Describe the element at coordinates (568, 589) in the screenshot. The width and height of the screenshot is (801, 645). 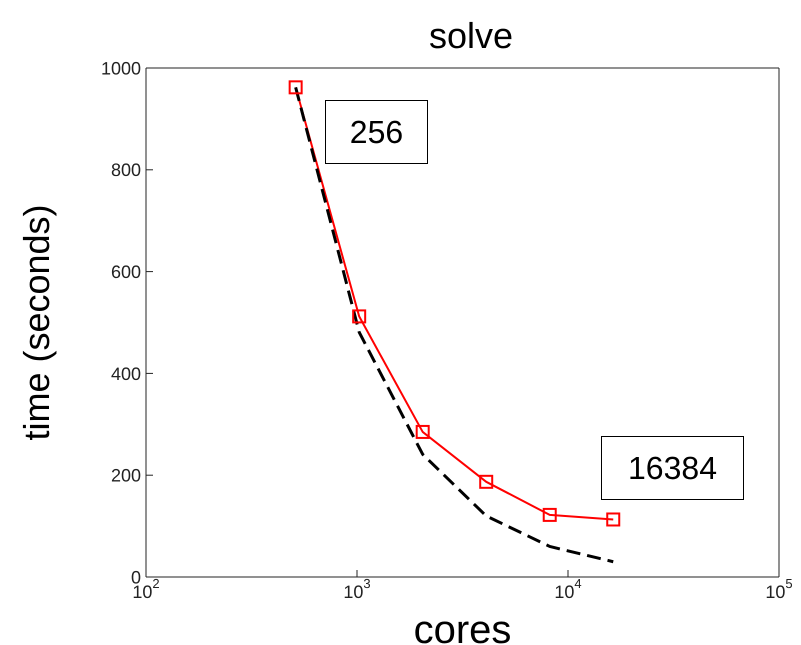
I see `x-tick-label: 10$^{4}$` at that location.